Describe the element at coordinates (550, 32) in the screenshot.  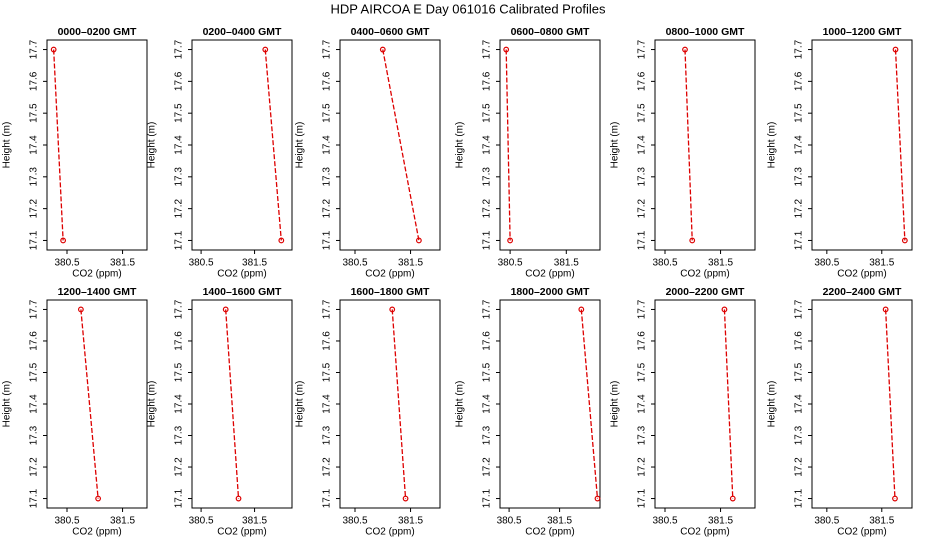
I see `panel-title: 0600–0800 GMT` at that location.